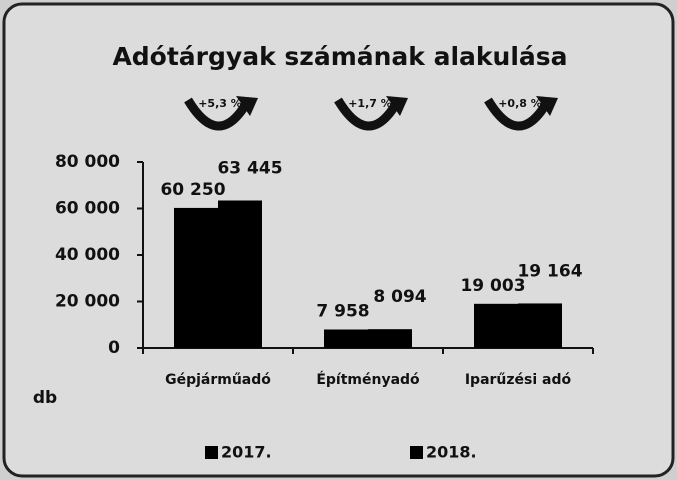 This screenshot has width=677, height=480. I want to click on x-tick-label: Gépjárműadó, so click(218, 380).